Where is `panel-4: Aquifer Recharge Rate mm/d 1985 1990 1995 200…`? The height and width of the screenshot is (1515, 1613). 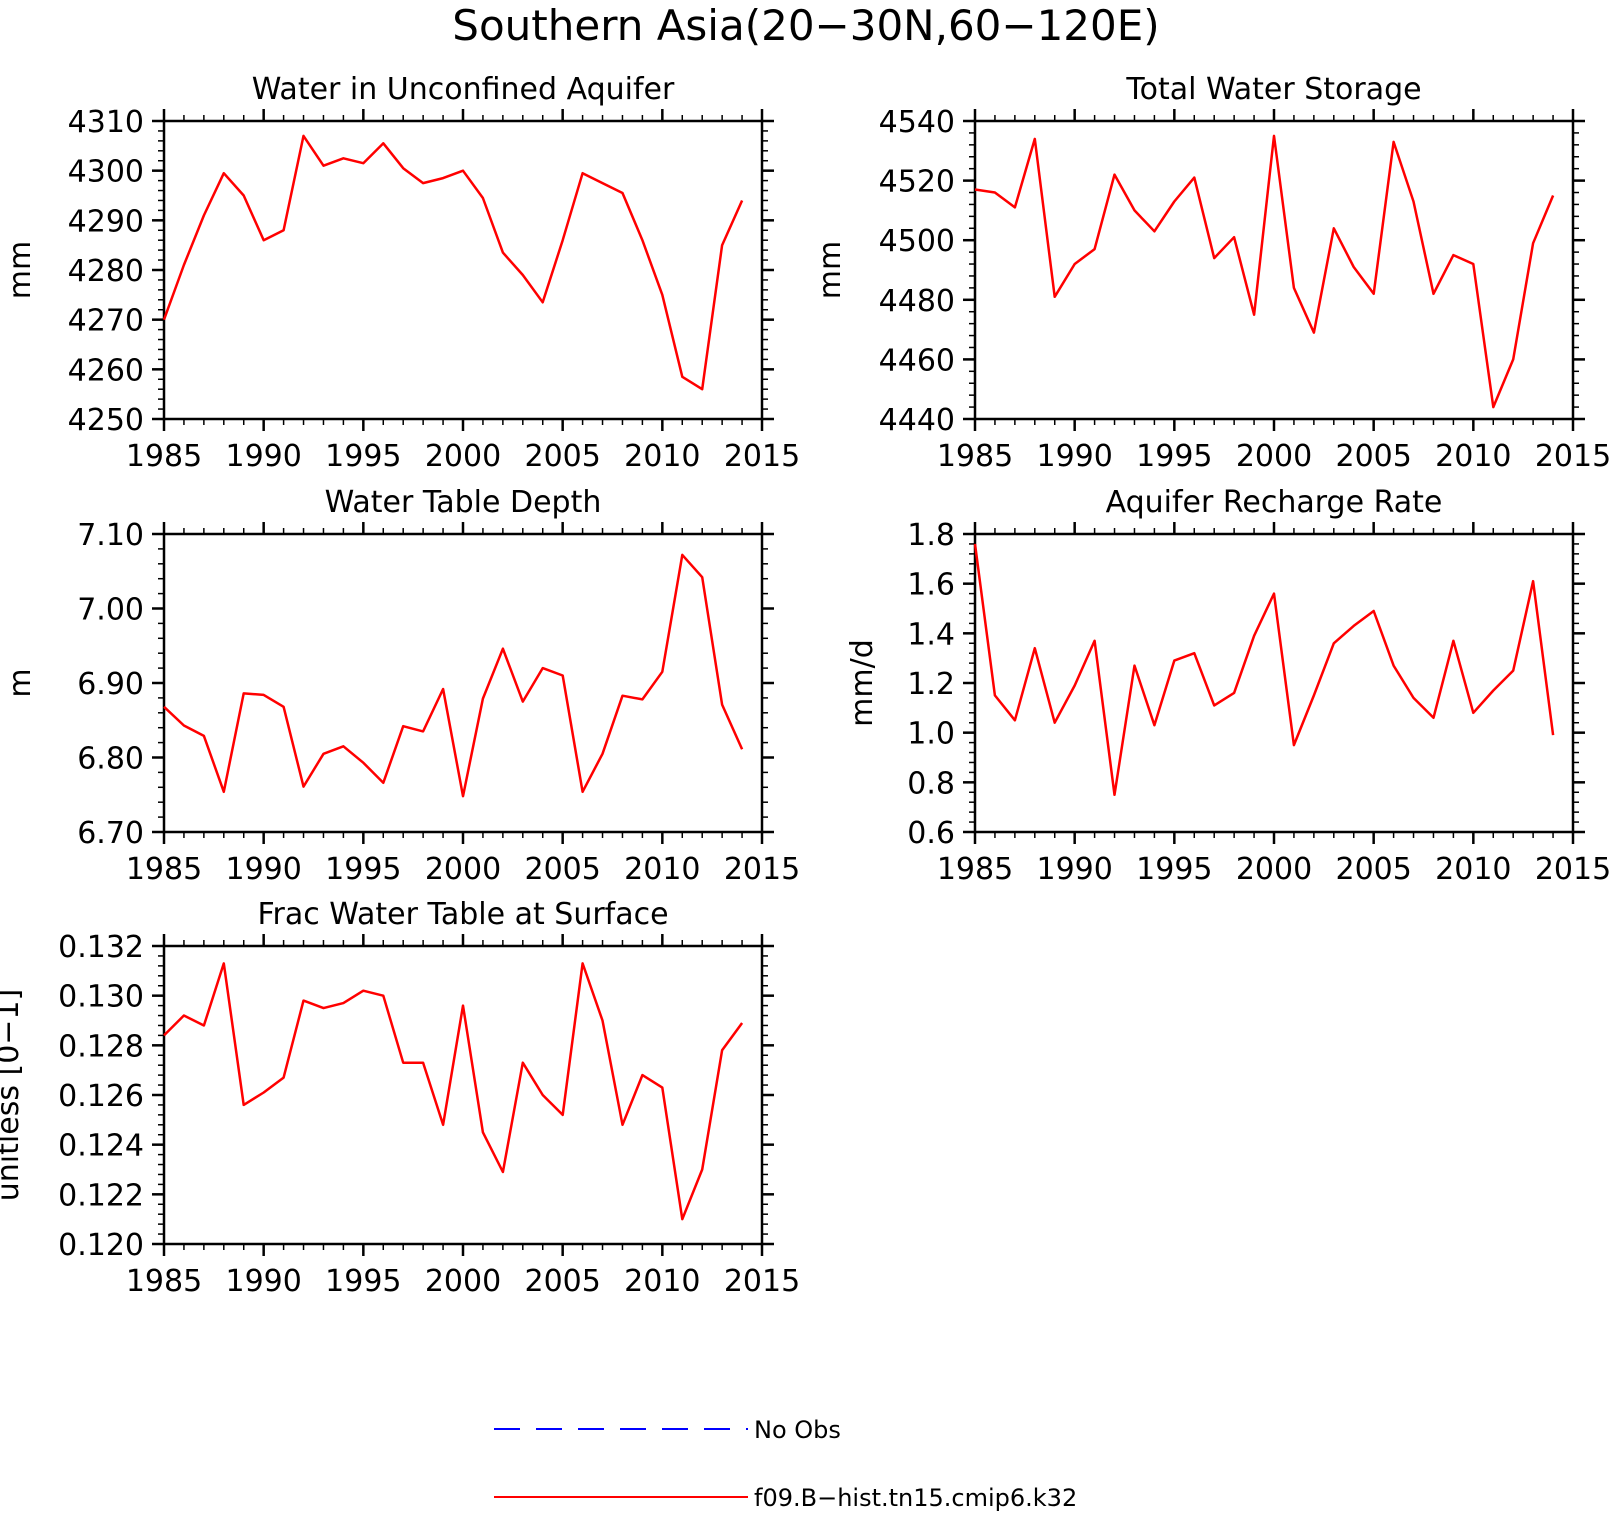 panel-4: Aquifer Recharge Rate mm/d 1985 1990 1995 200… is located at coordinates (1228, 686).